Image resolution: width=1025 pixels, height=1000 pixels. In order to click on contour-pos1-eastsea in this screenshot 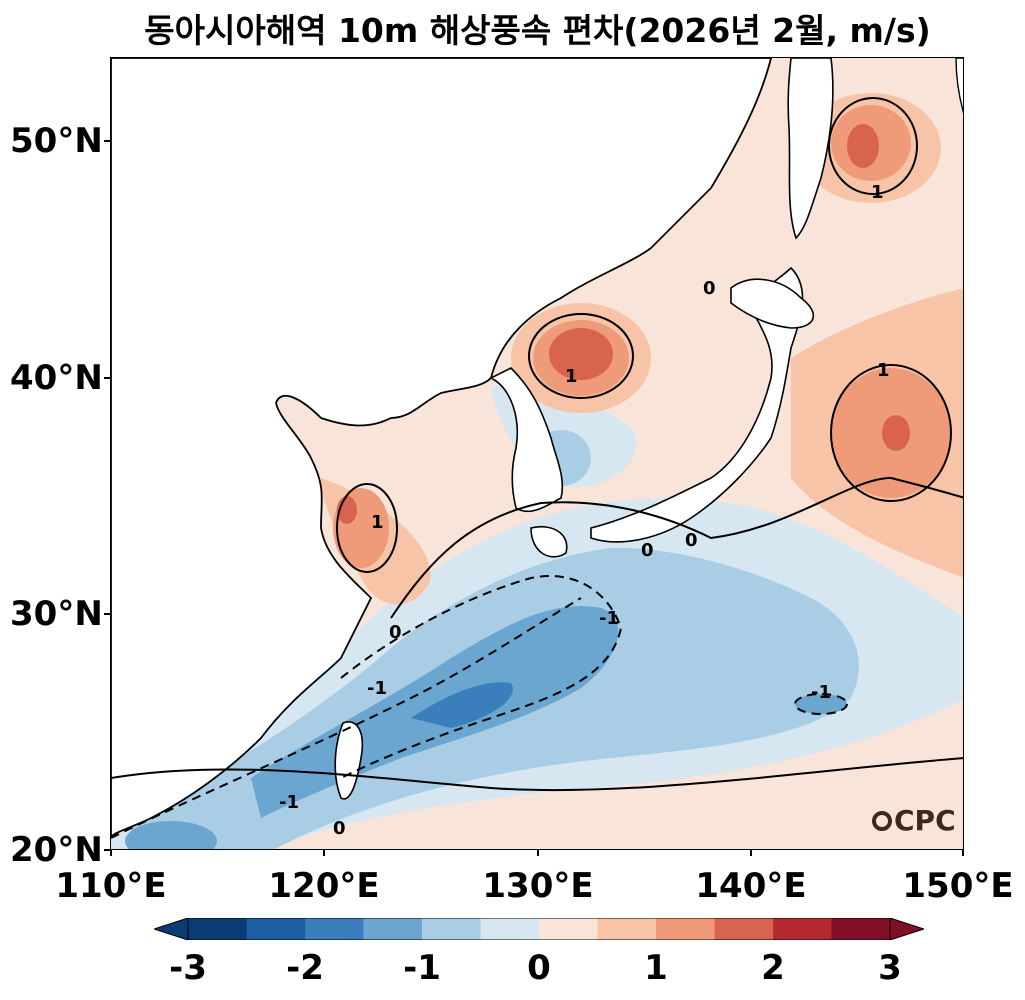, I will do `click(581, 356)`.